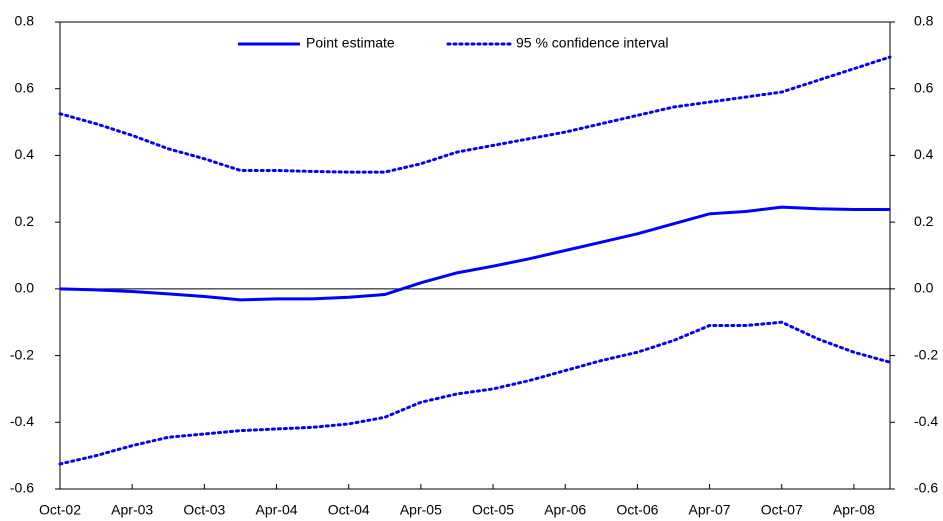 The image size is (943, 521). I want to click on y-tick-label: 0.2, so click(25, 221).